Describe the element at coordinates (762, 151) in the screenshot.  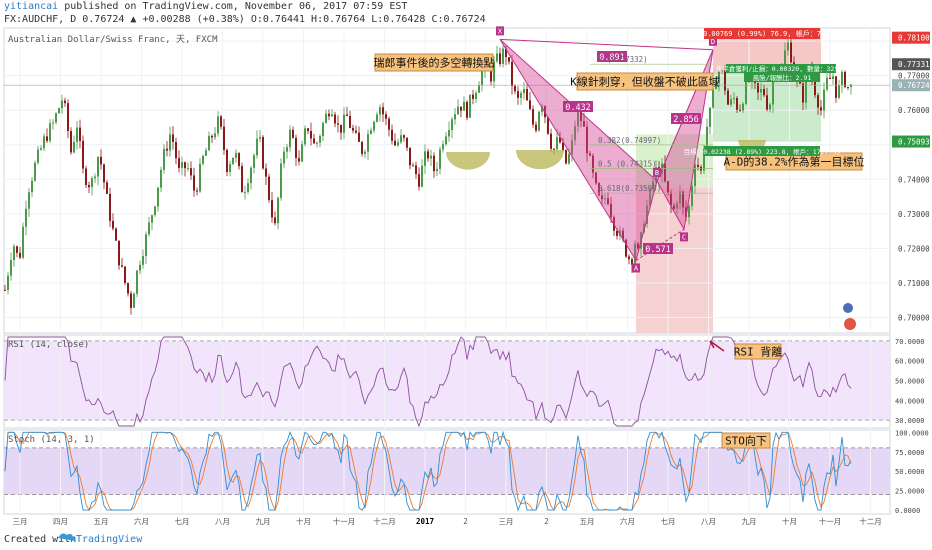
I see `target-label: 目標：0.02238 (2.89%) 223.8, 帳戶：1727.55` at that location.